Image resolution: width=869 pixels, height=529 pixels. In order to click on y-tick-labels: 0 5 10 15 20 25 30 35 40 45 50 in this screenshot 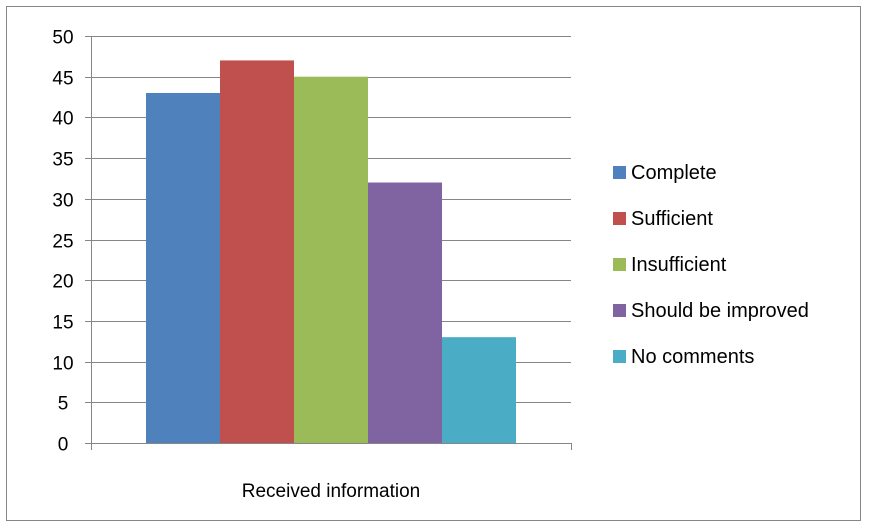, I will do `click(62, 242)`.